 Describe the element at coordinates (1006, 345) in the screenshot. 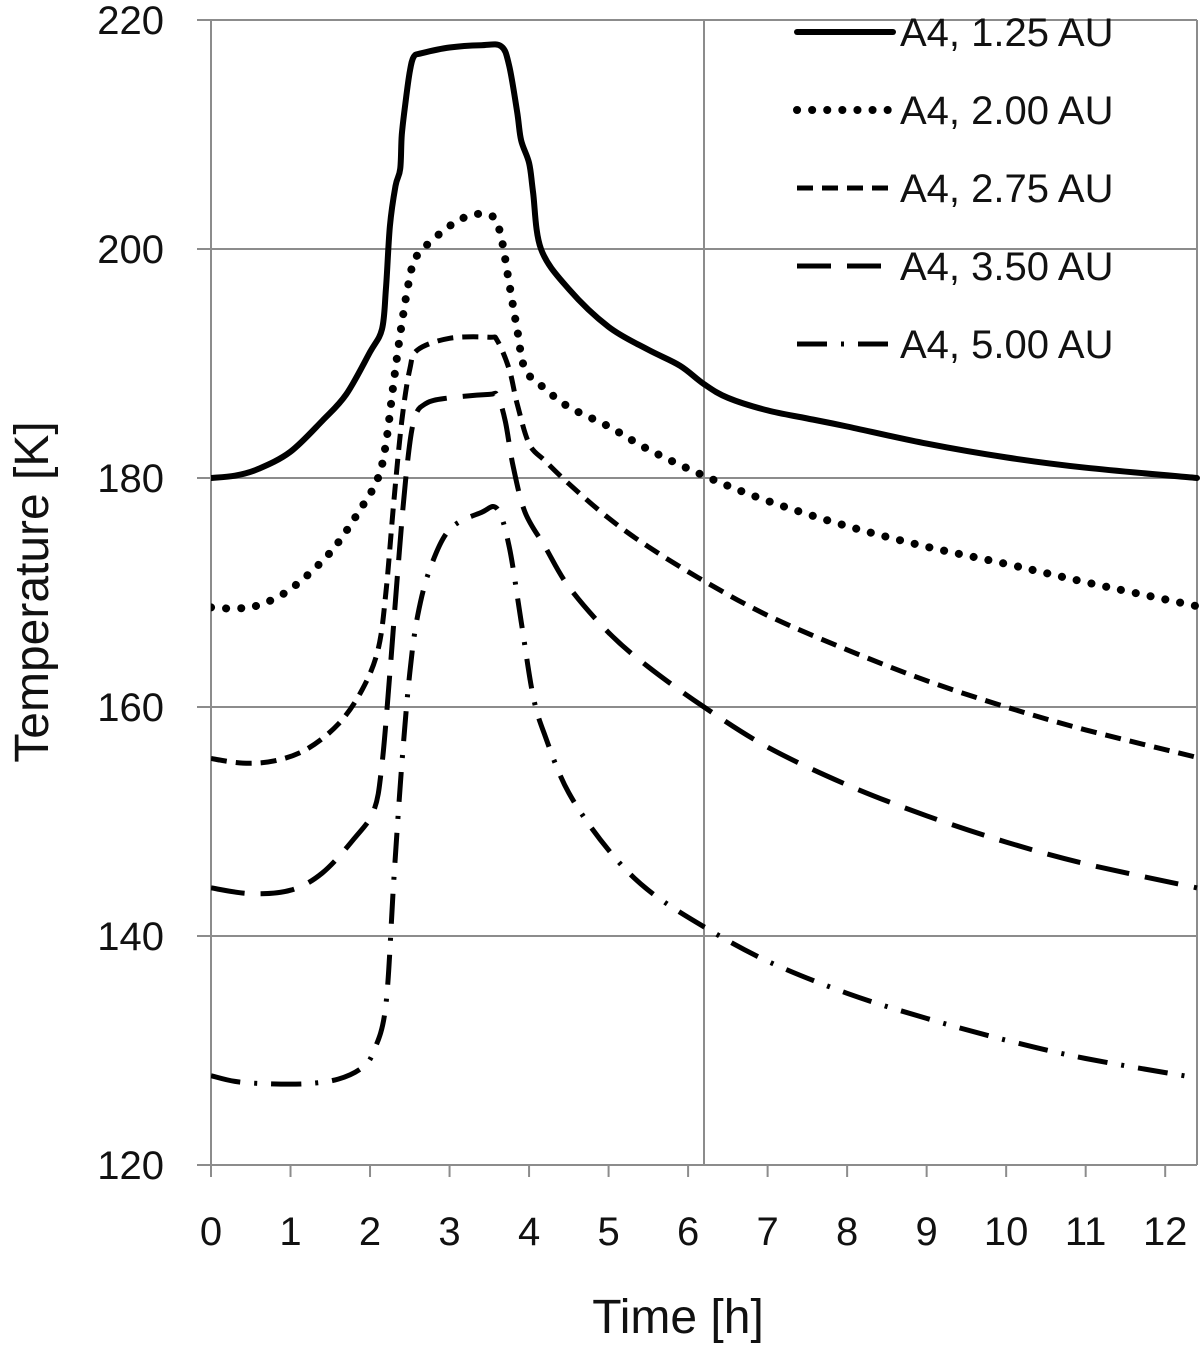

I see `legend-label-5: A4, 5.00 AU` at that location.